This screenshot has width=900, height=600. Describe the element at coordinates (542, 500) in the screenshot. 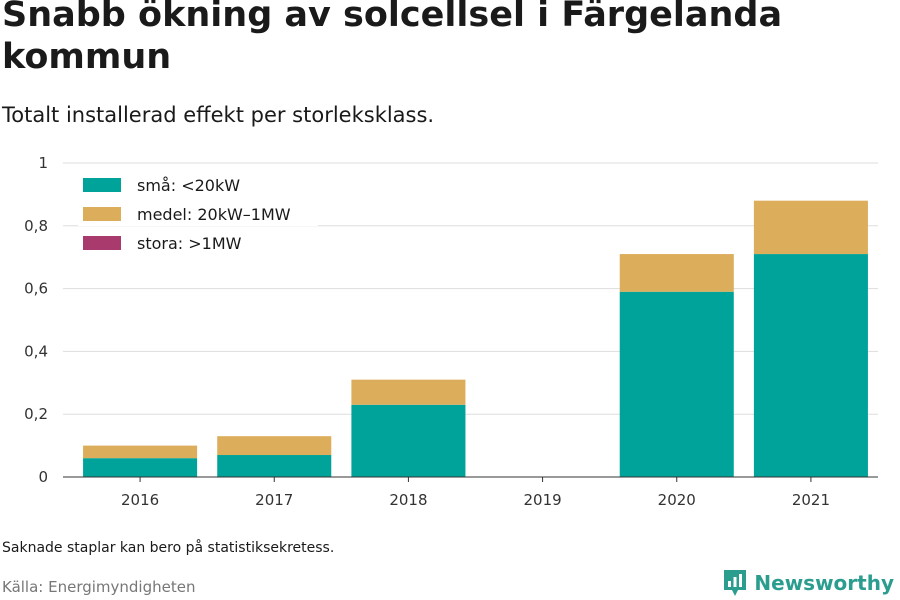

I see `x-tick-label: 2019` at that location.